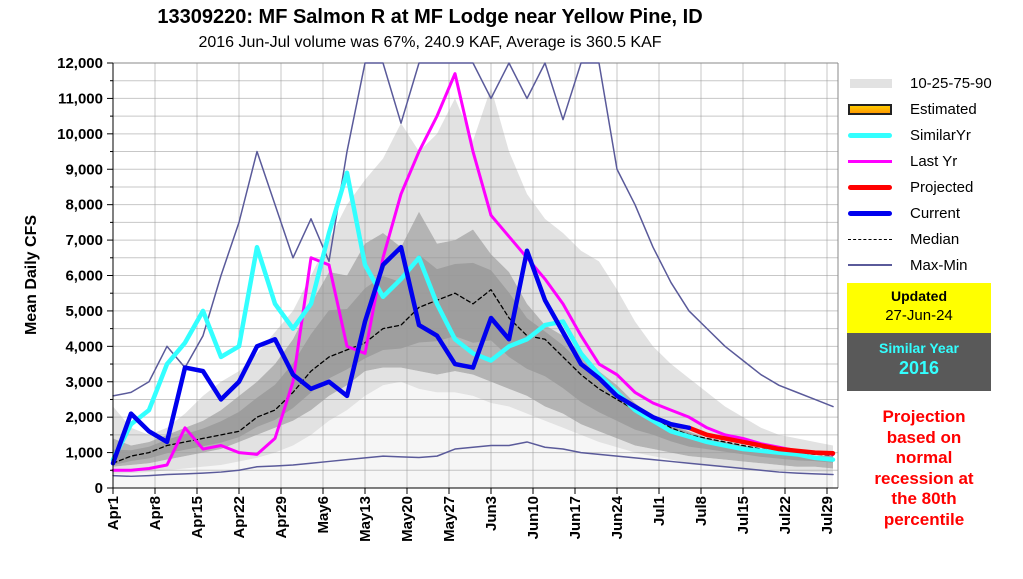 The height and width of the screenshot is (579, 1023). What do you see at coordinates (617, 517) in the screenshot?
I see `x-tick-label: Jun24` at bounding box center [617, 517].